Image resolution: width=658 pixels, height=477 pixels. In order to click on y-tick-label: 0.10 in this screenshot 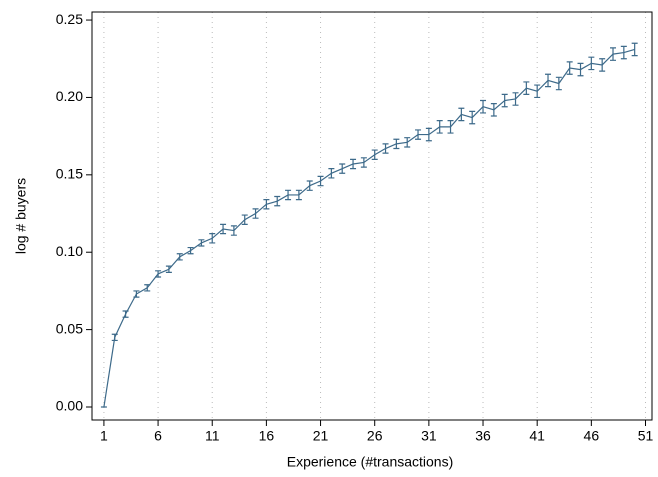, I will do `click(69, 251)`.